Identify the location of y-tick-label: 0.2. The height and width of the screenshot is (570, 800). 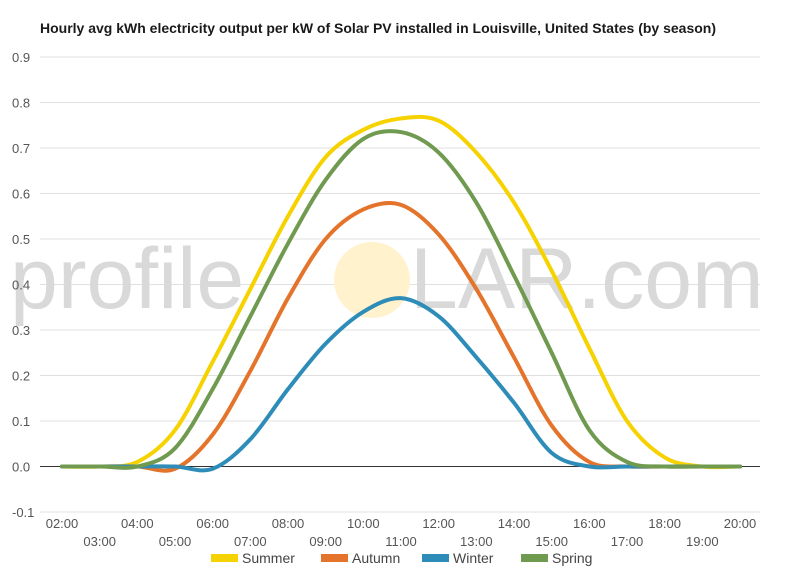
(21, 376).